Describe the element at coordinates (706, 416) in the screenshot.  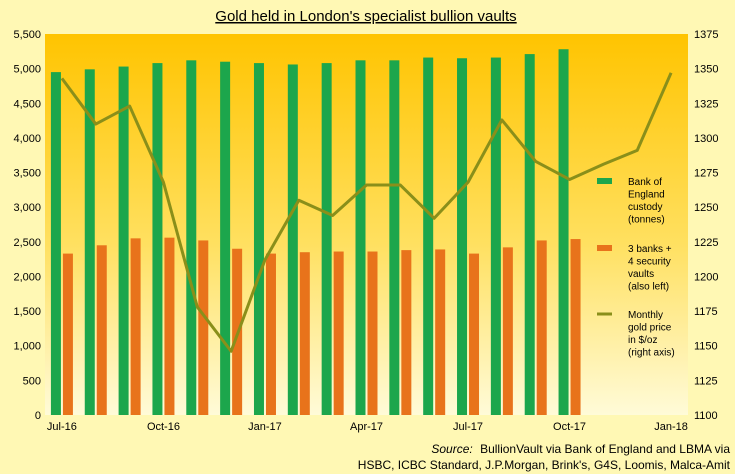
I see `right-tick-label: 1100` at that location.